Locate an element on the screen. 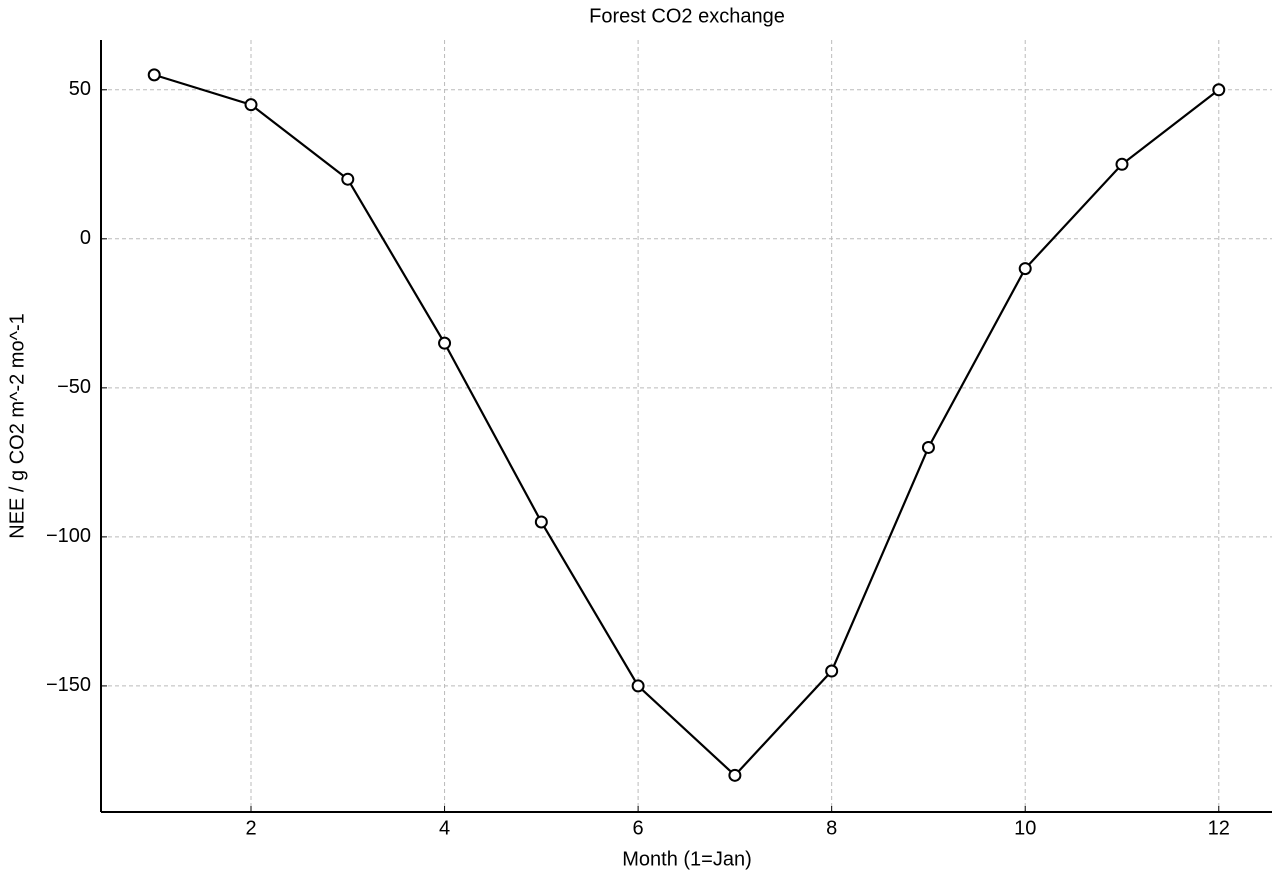 The width and height of the screenshot is (1280, 880). x-tick-label: 2 is located at coordinates (250, 828).